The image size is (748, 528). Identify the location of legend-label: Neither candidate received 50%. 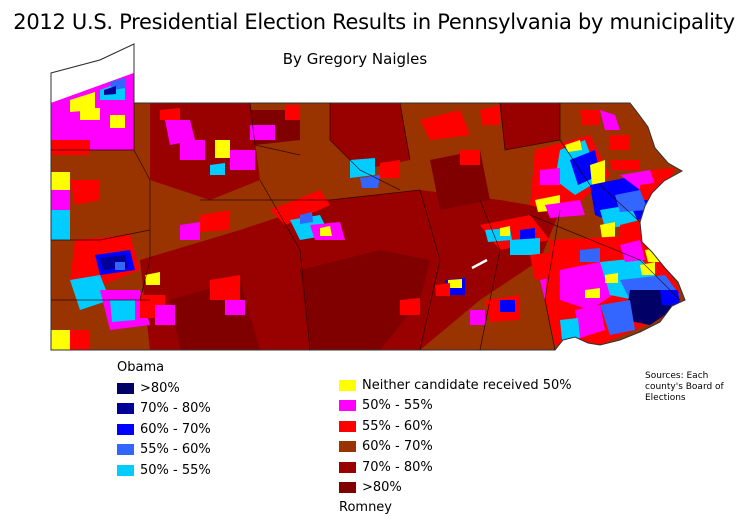
(467, 385).